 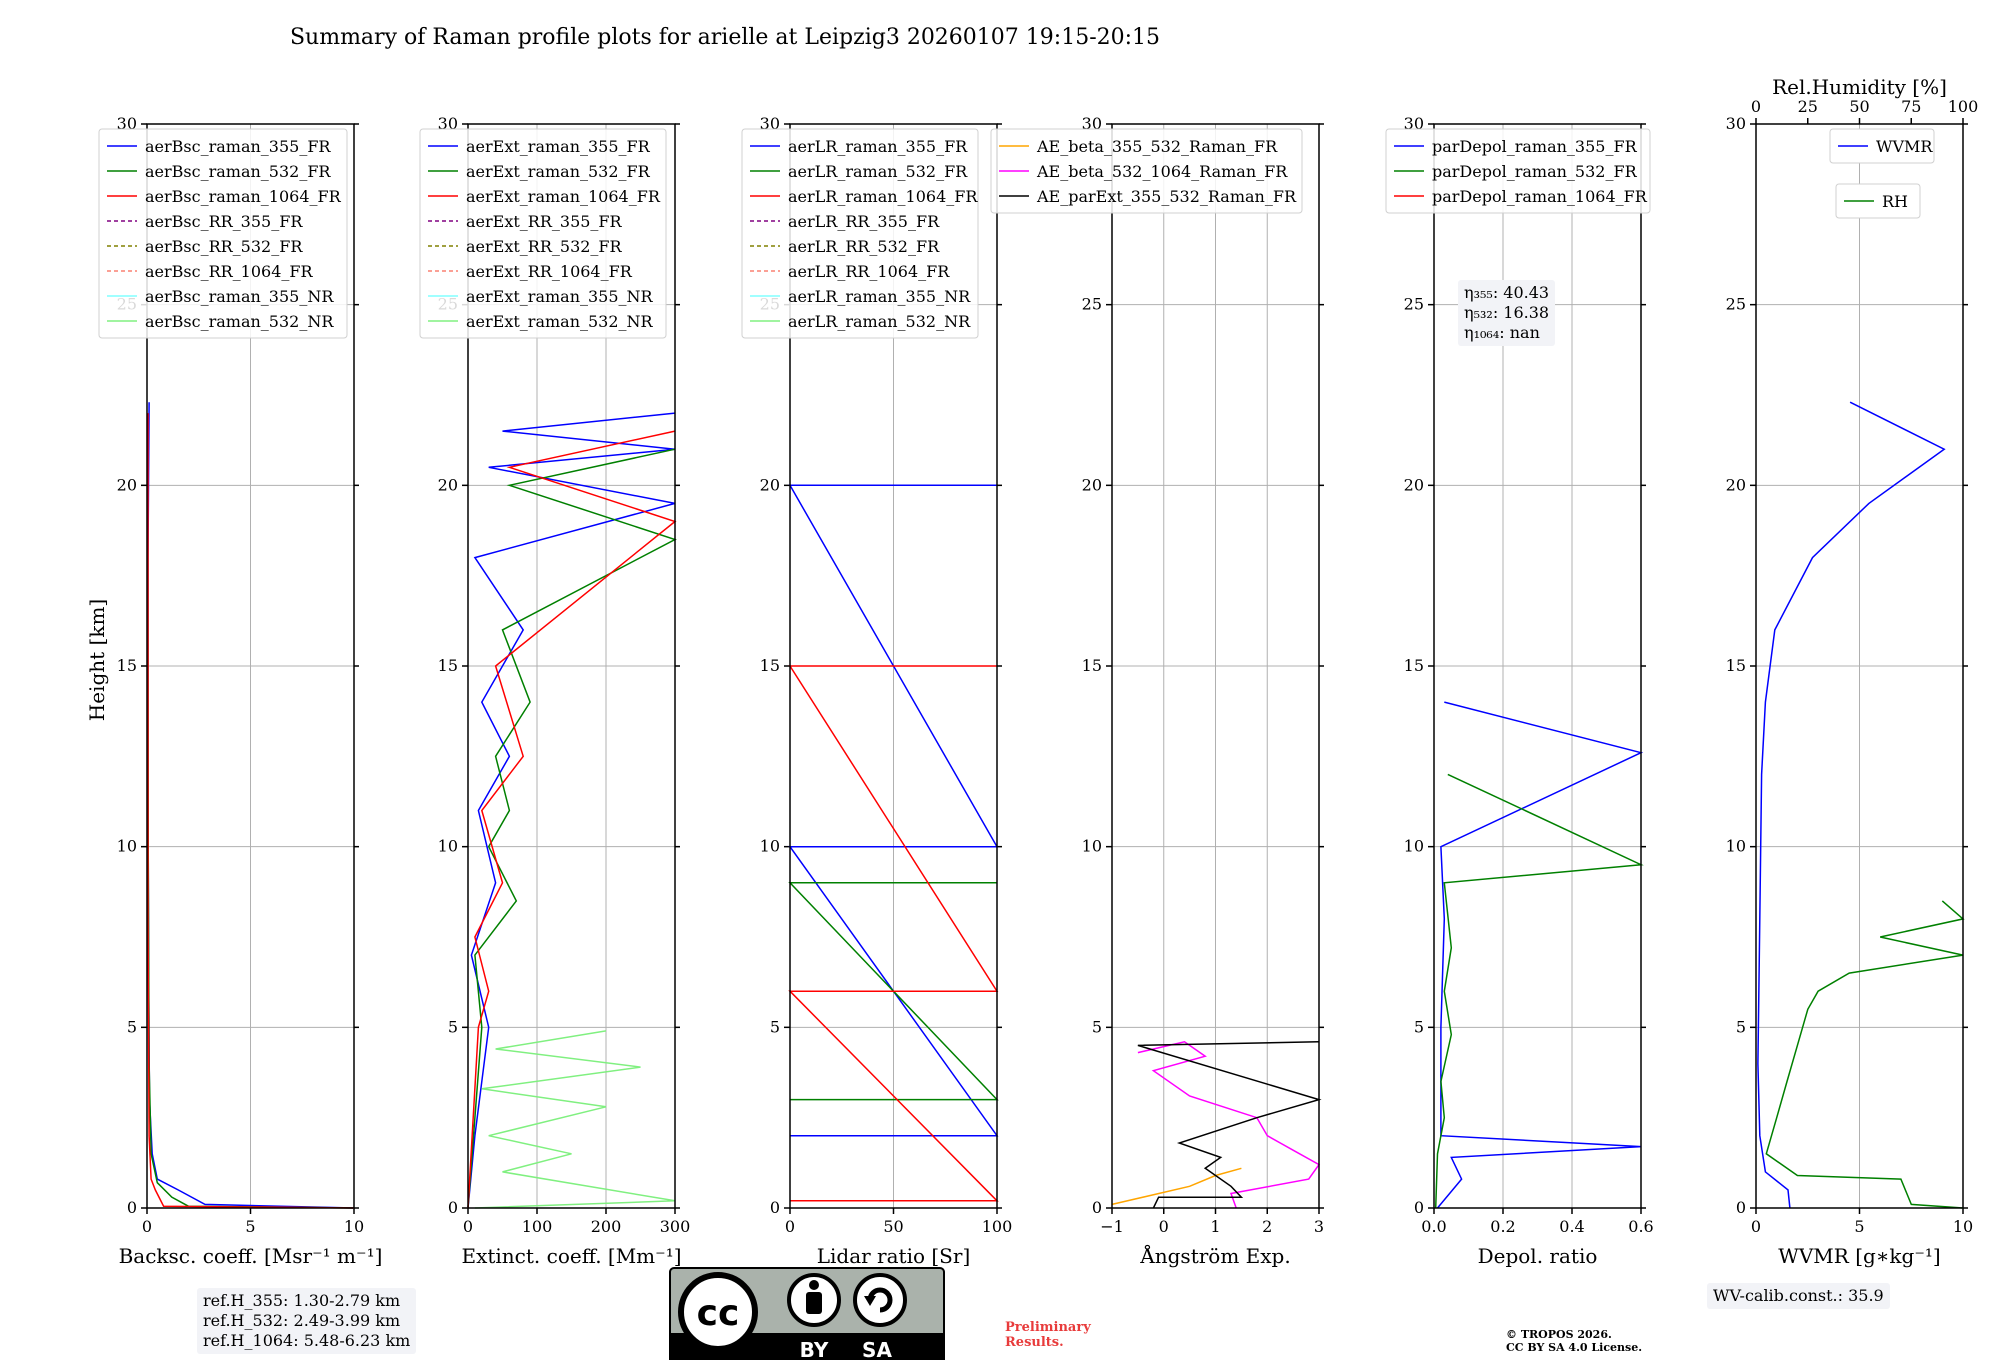 What do you see at coordinates (239, 321) in the screenshot?
I see `legend-entry-aerBsc_raman_532_NR: aerBsc_raman_532_NR` at bounding box center [239, 321].